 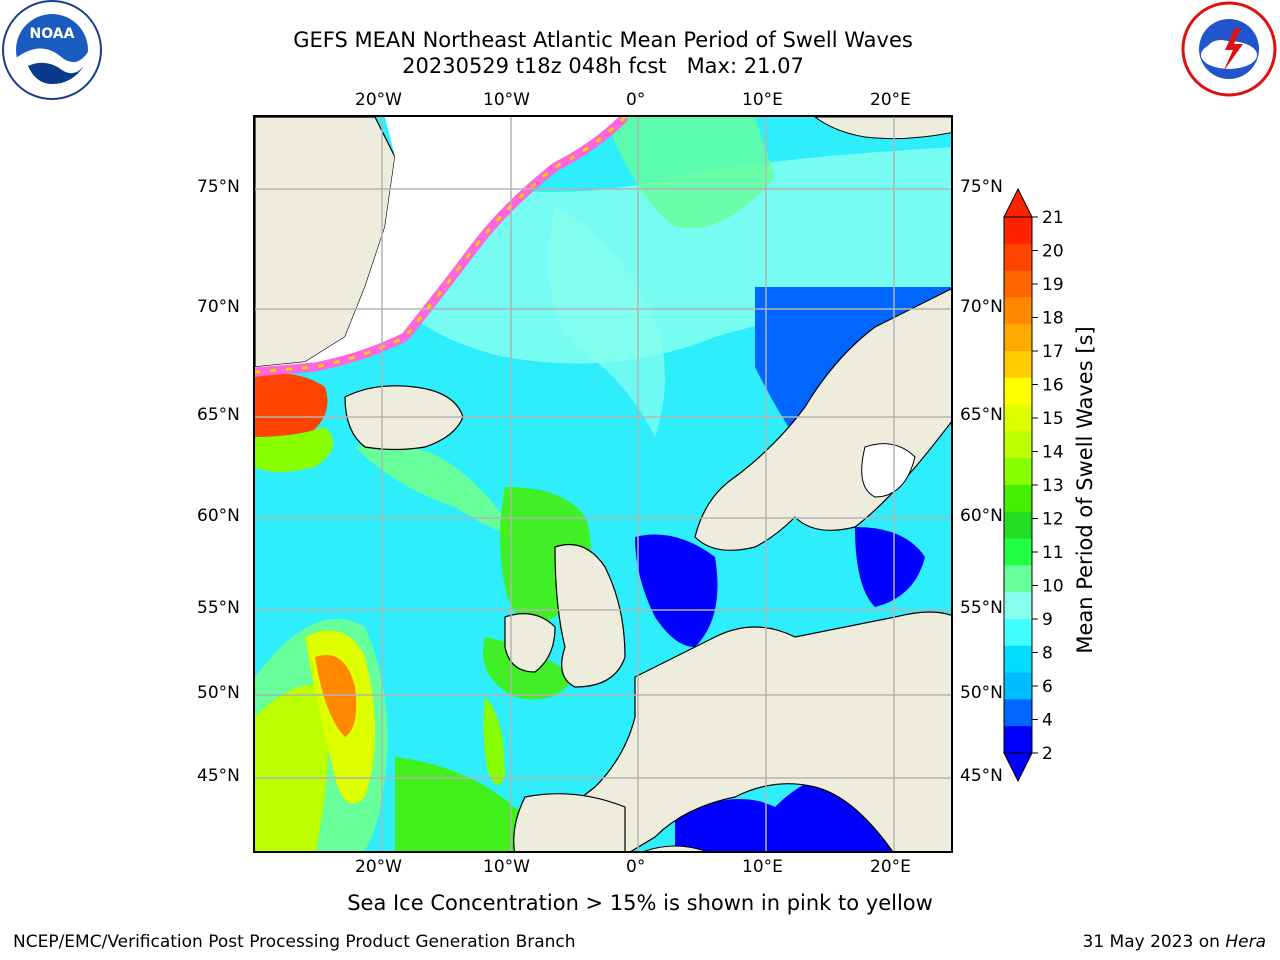 What do you see at coordinates (218, 776) in the screenshot?
I see `lat-tick-left: 45°N` at bounding box center [218, 776].